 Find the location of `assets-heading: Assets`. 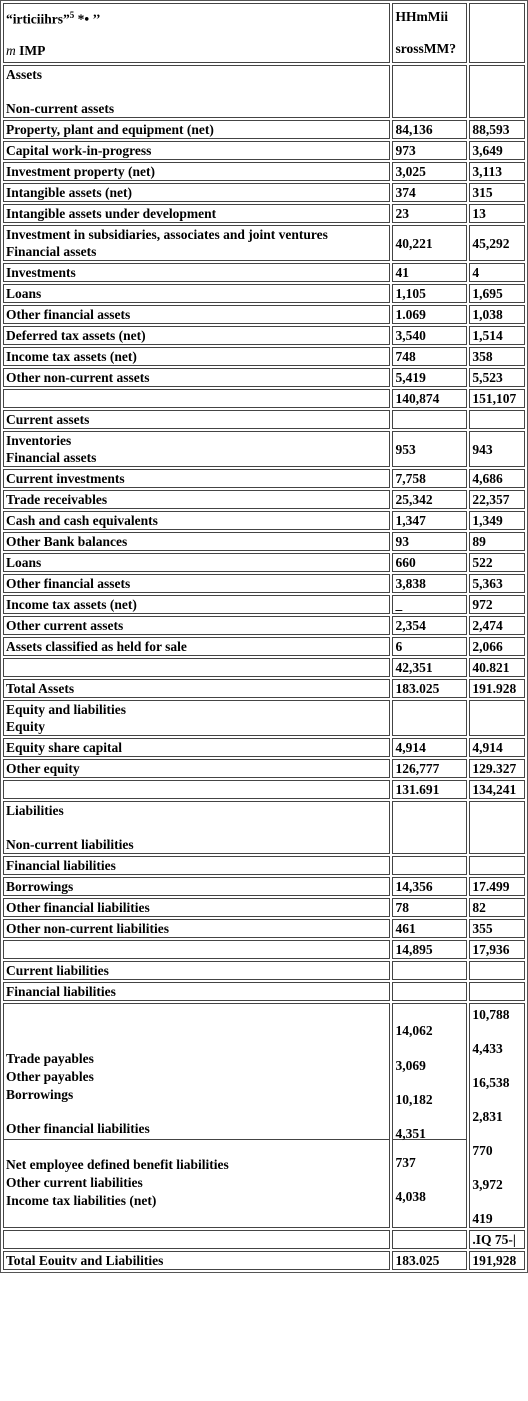

assets-heading: Assets is located at coordinates (196, 74).